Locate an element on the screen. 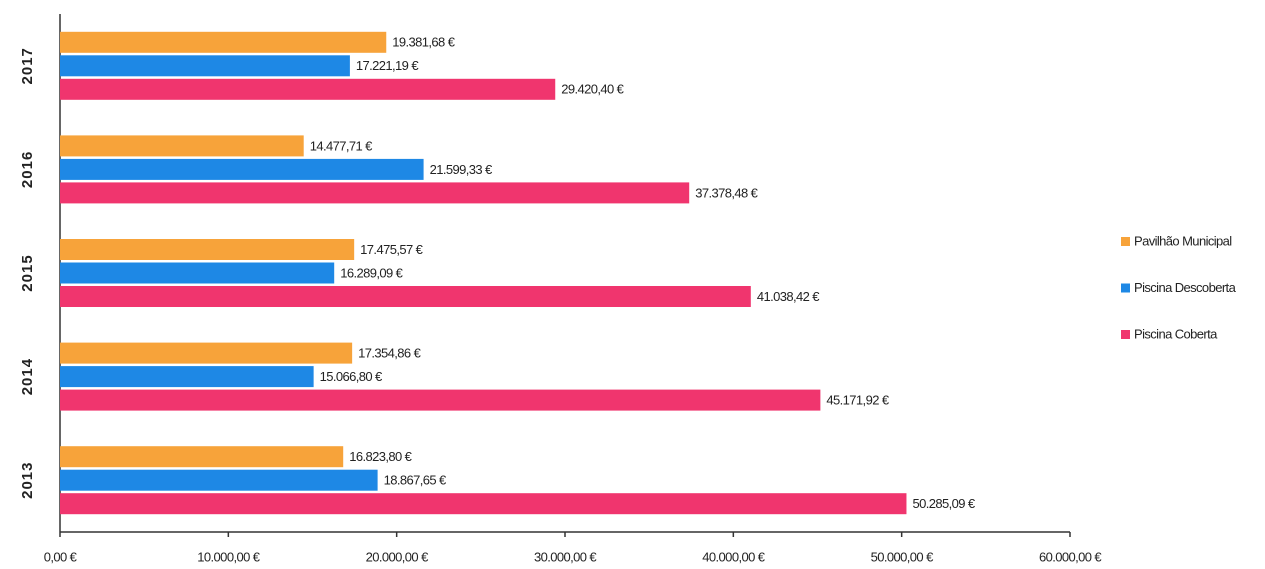 The image size is (1265, 569). value-label: 45.171,92 € is located at coordinates (857, 400).